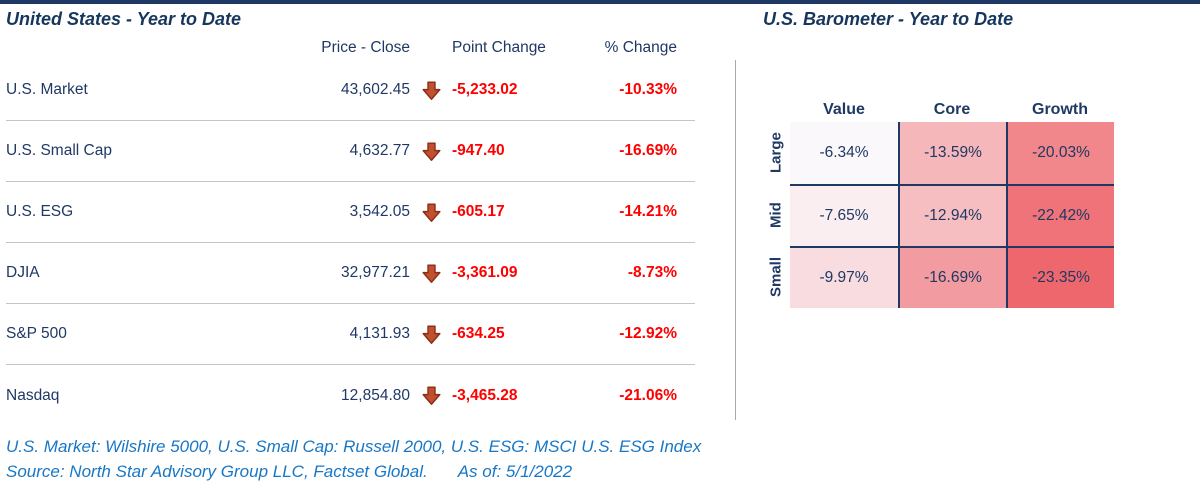 Image resolution: width=1200 pixels, height=489 pixels. I want to click on point-change-value: -605.17, so click(478, 211).